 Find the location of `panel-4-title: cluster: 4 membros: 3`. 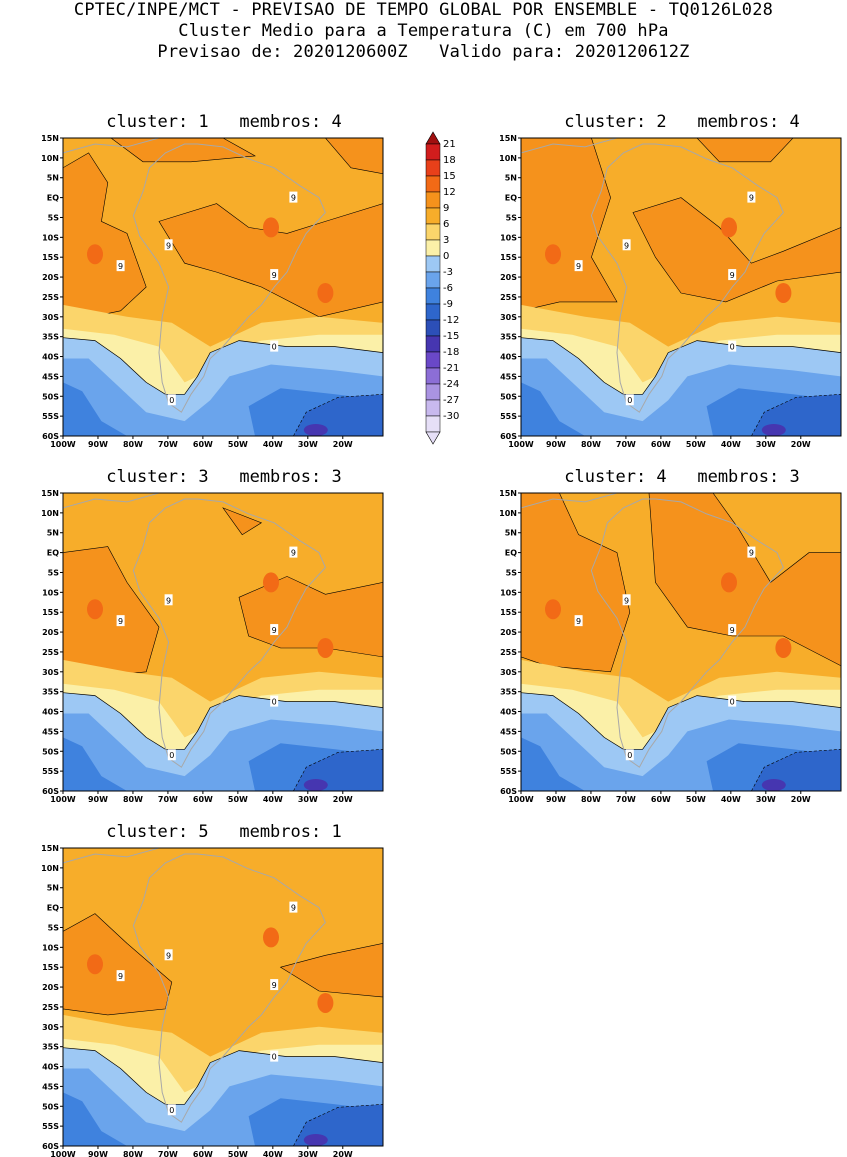

panel-4-title: cluster: 4 membros: 3 is located at coordinates (682, 477).